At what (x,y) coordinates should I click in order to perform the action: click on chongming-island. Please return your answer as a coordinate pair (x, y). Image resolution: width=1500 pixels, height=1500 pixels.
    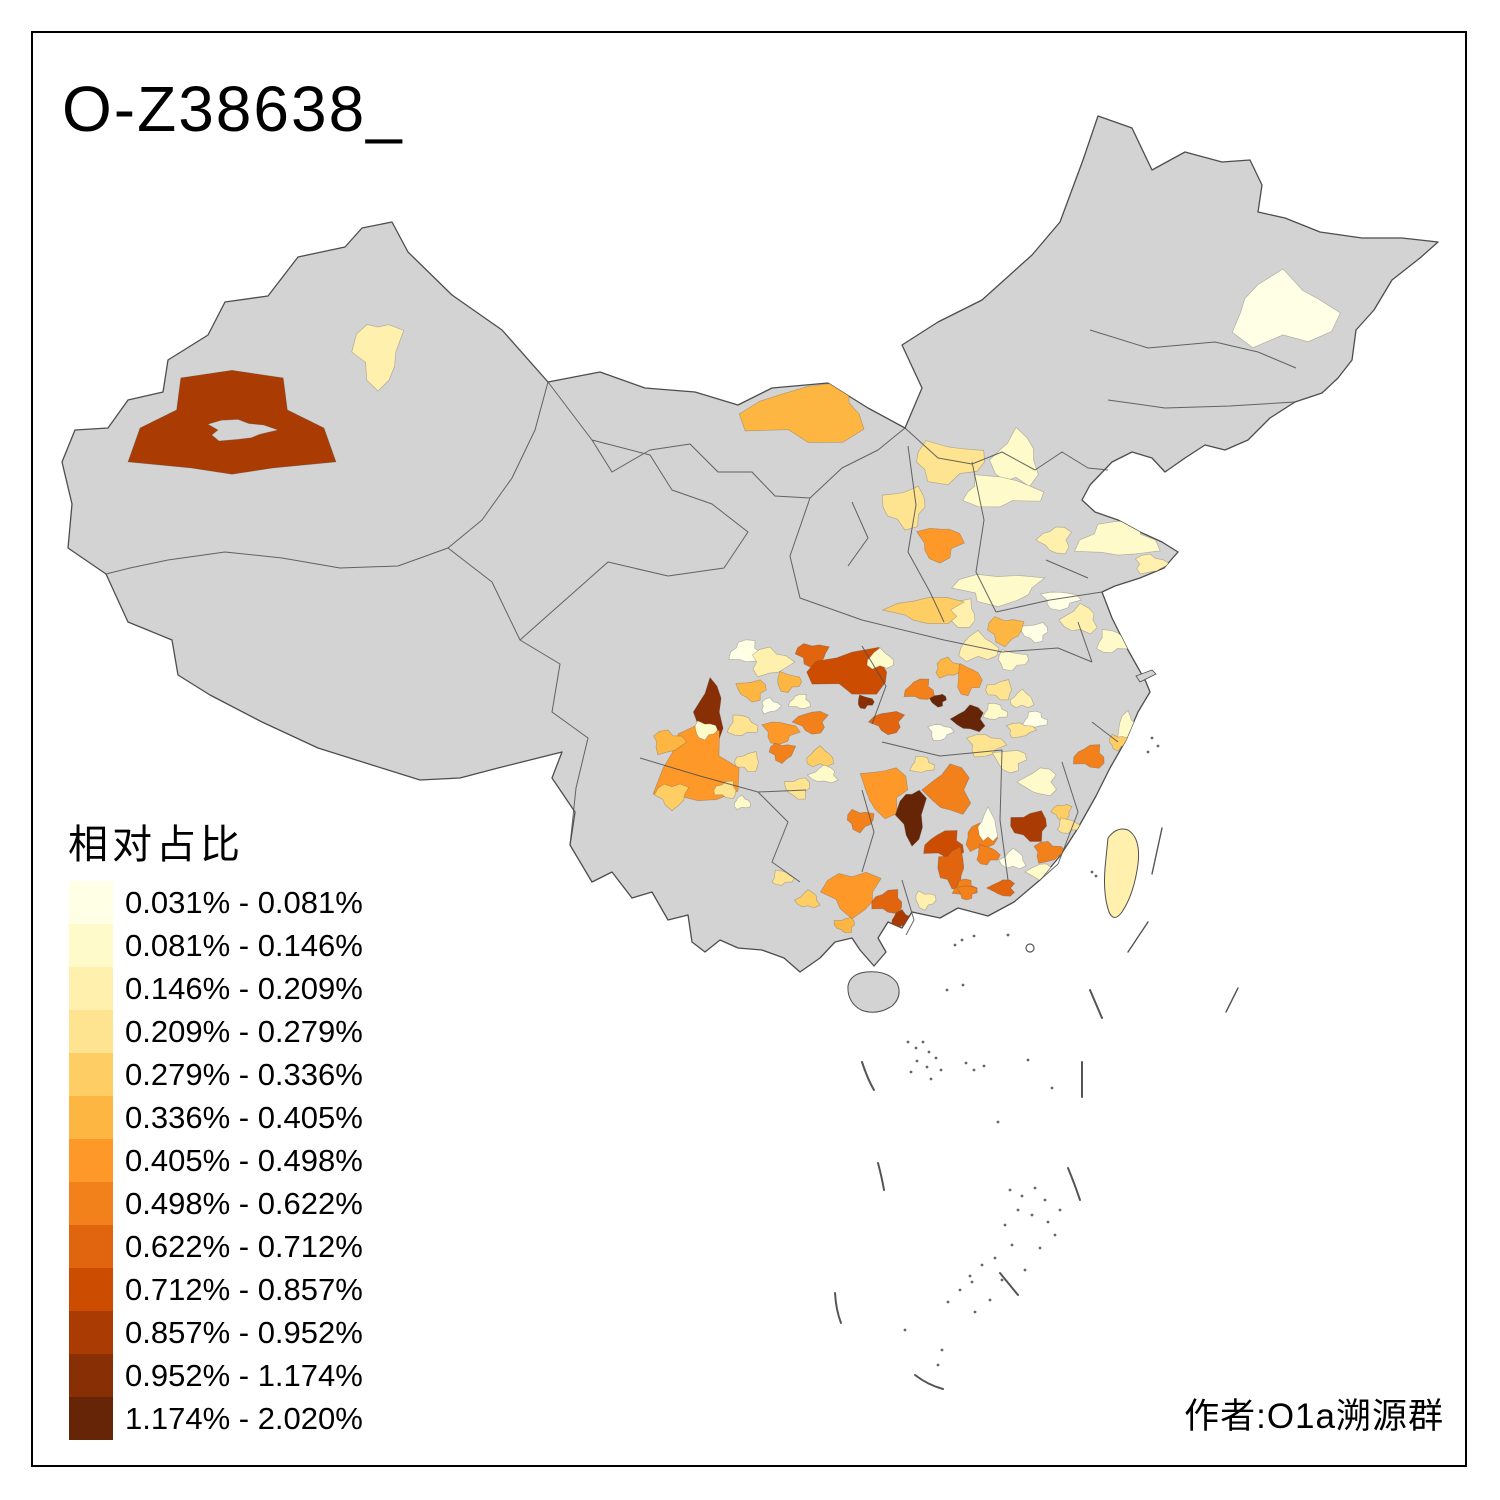
    Looking at the image, I should click on (1146, 676).